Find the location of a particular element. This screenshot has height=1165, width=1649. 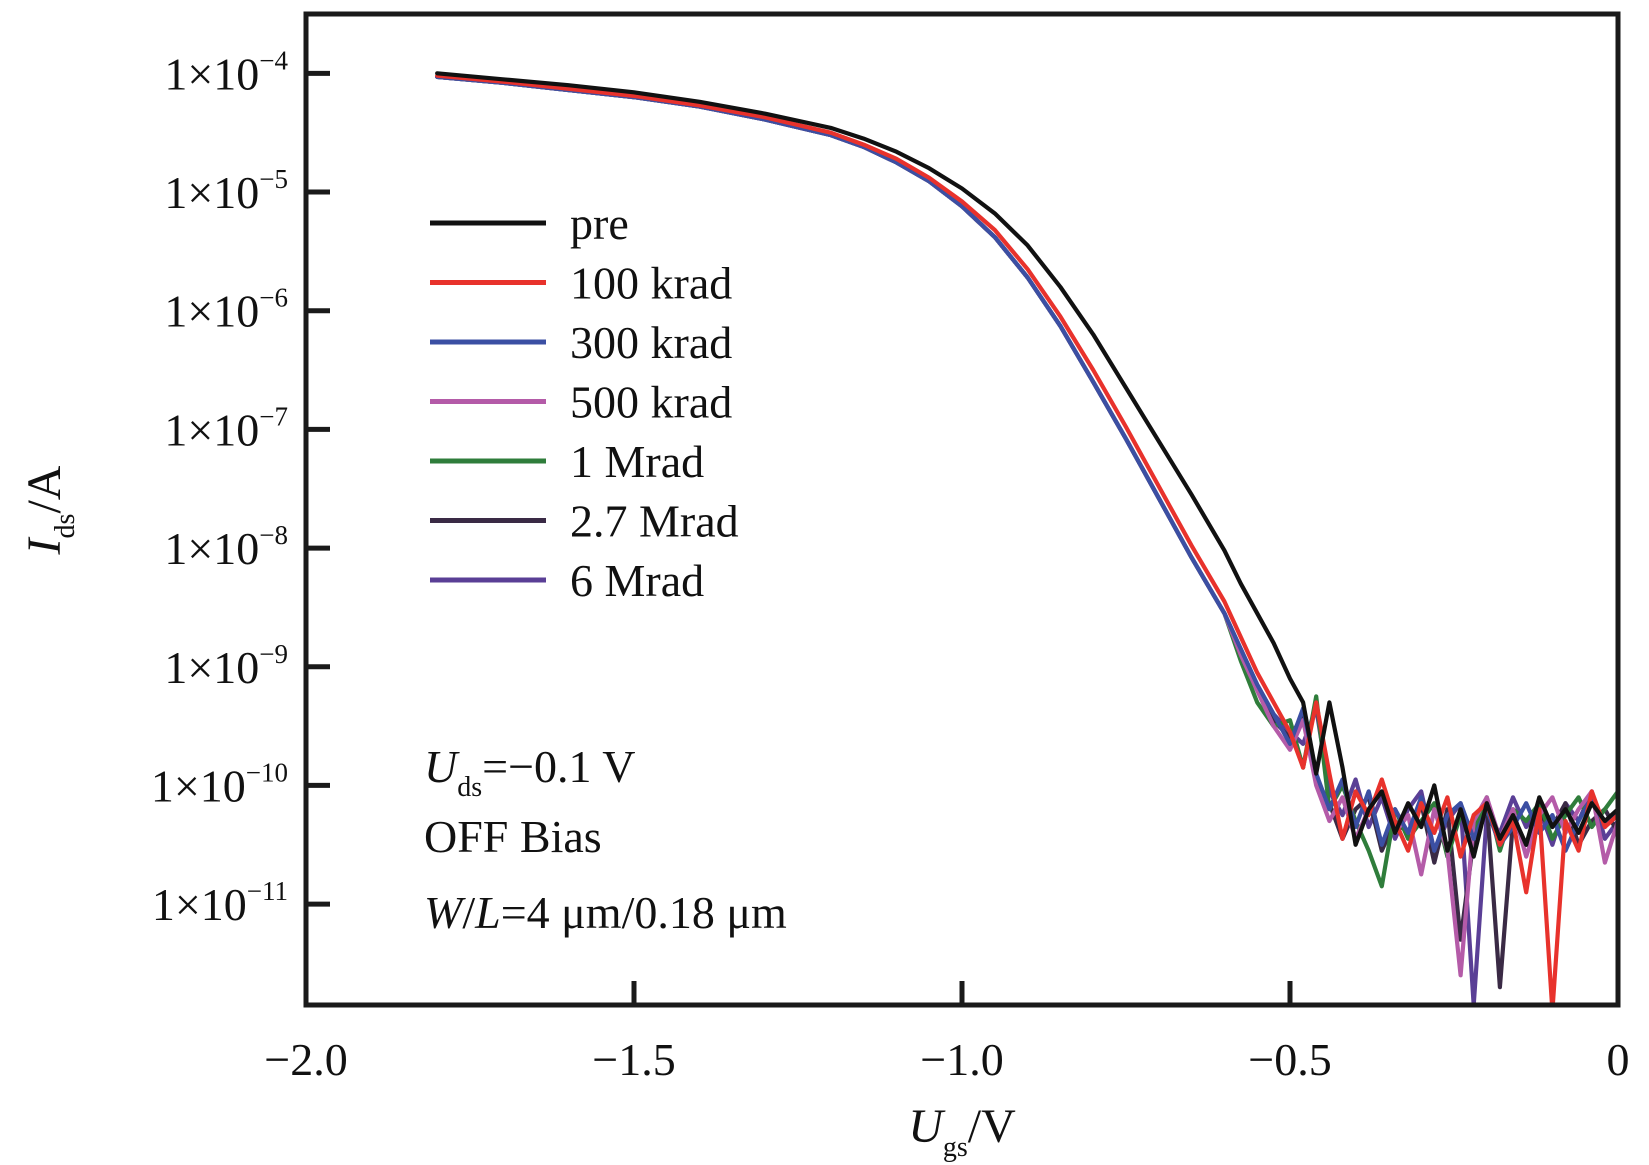

annotation-wl: W/L=4 μm/0.18 μm is located at coordinates (605, 912).